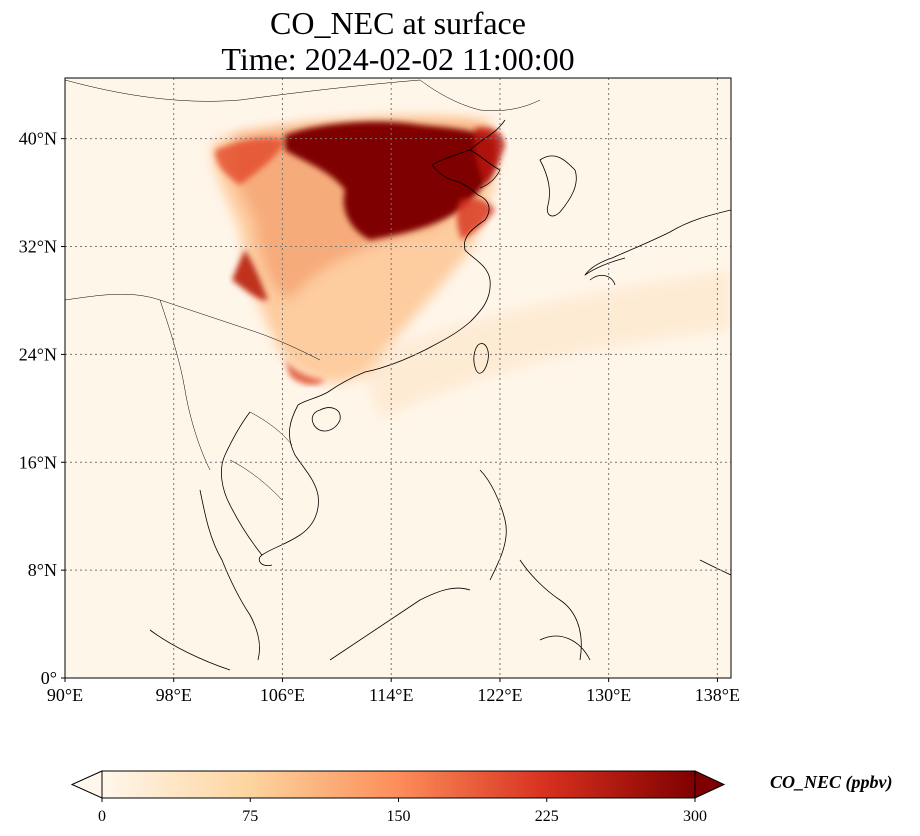  What do you see at coordinates (250, 816) in the screenshot?
I see `colorbar-tick-label: 75` at bounding box center [250, 816].